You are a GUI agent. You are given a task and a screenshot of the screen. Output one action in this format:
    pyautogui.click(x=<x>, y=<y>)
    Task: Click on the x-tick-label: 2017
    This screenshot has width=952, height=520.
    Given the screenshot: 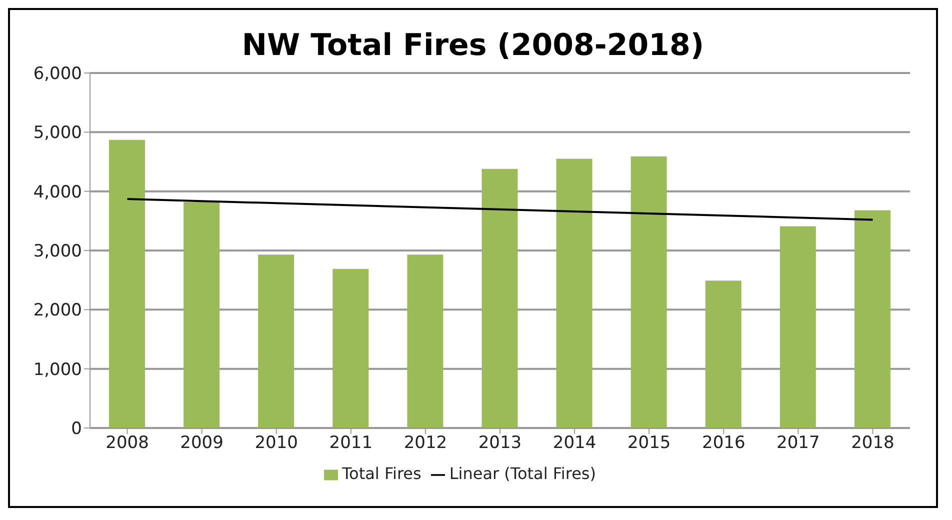 What is the action you would take?
    pyautogui.click(x=798, y=443)
    